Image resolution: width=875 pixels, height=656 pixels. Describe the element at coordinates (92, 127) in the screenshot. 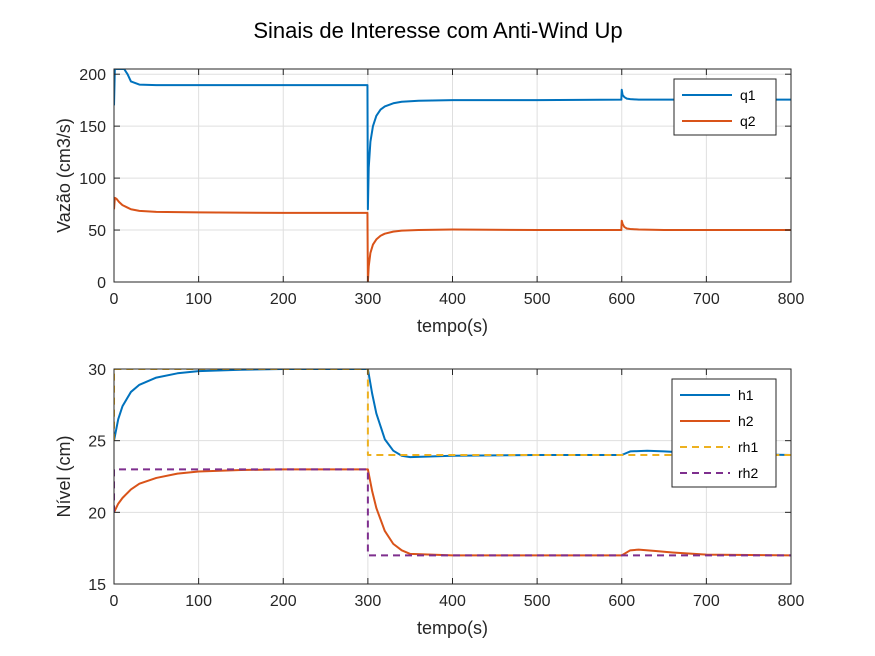

I see `y-tick-label: 150` at that location.